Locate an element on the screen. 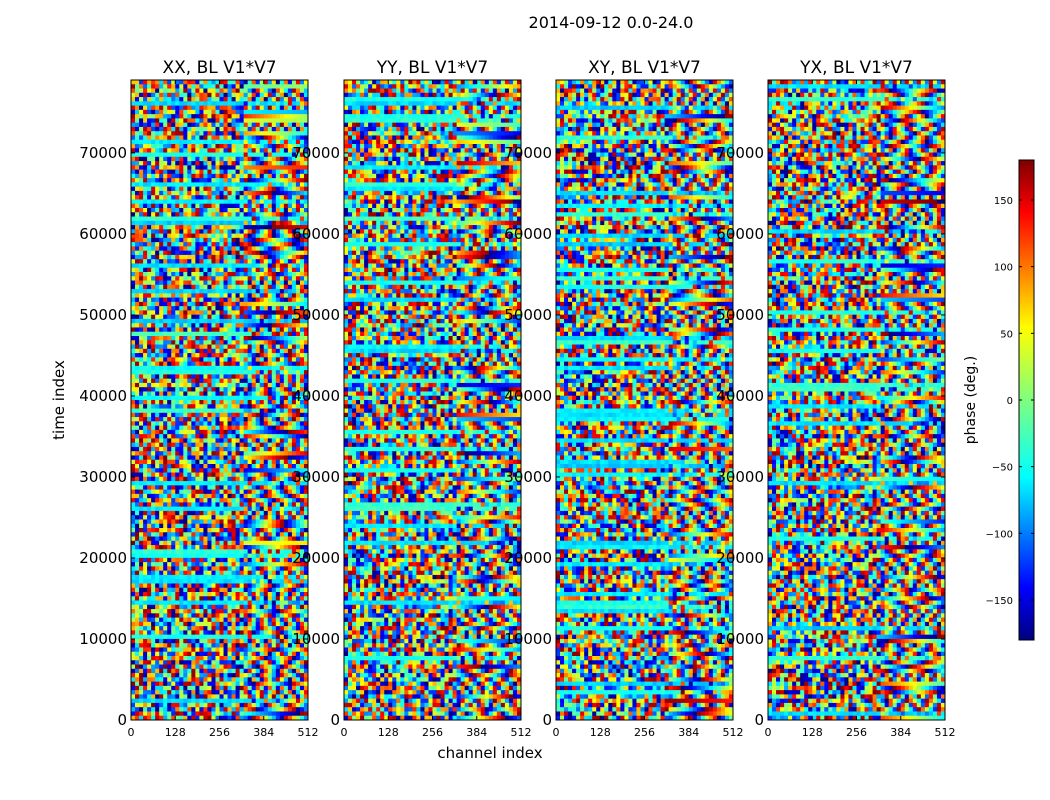 This screenshot has width=1050, height=800. y-axis-label: time index is located at coordinates (59, 400).